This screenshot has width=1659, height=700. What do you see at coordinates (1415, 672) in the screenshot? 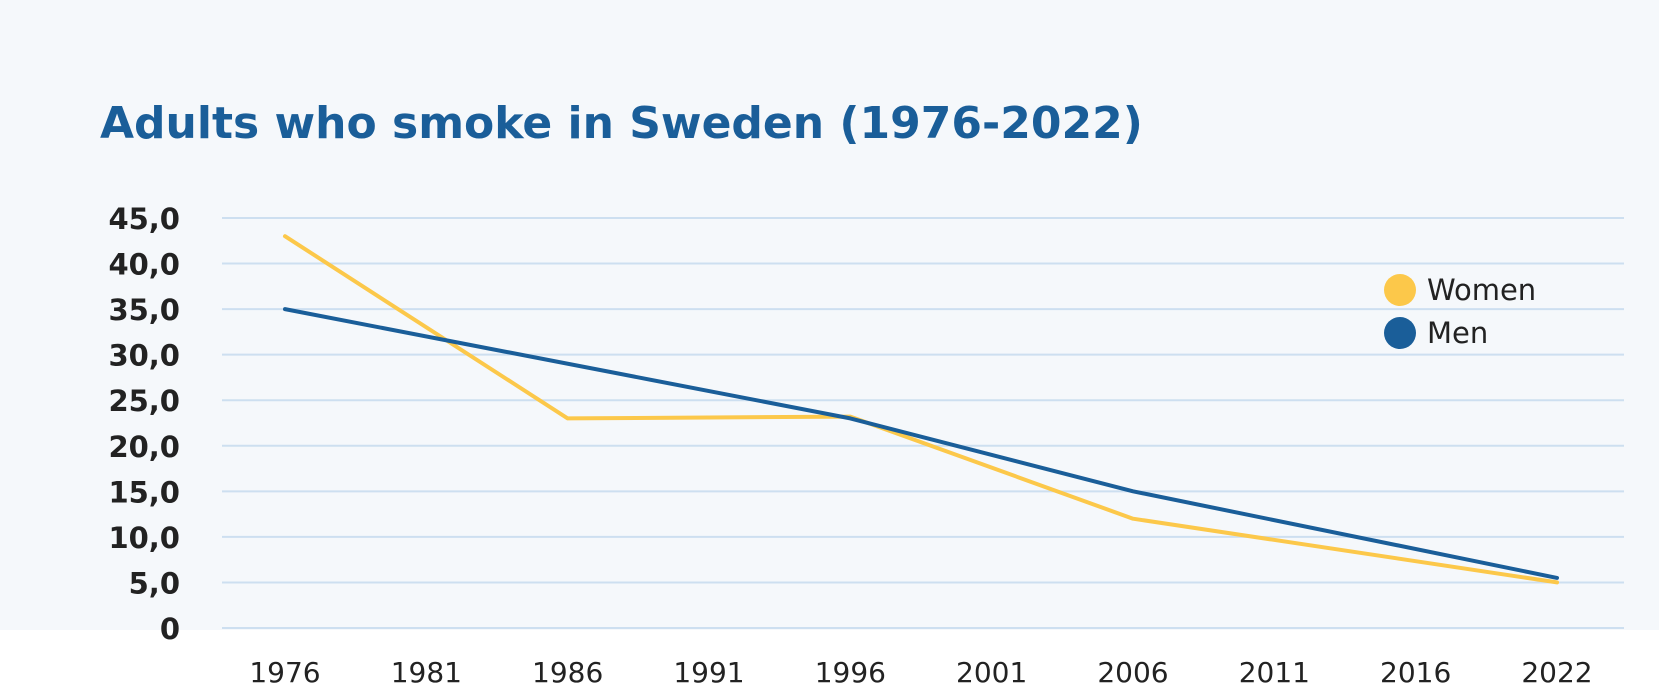
I see `x-tick-label: 2016` at bounding box center [1415, 672].